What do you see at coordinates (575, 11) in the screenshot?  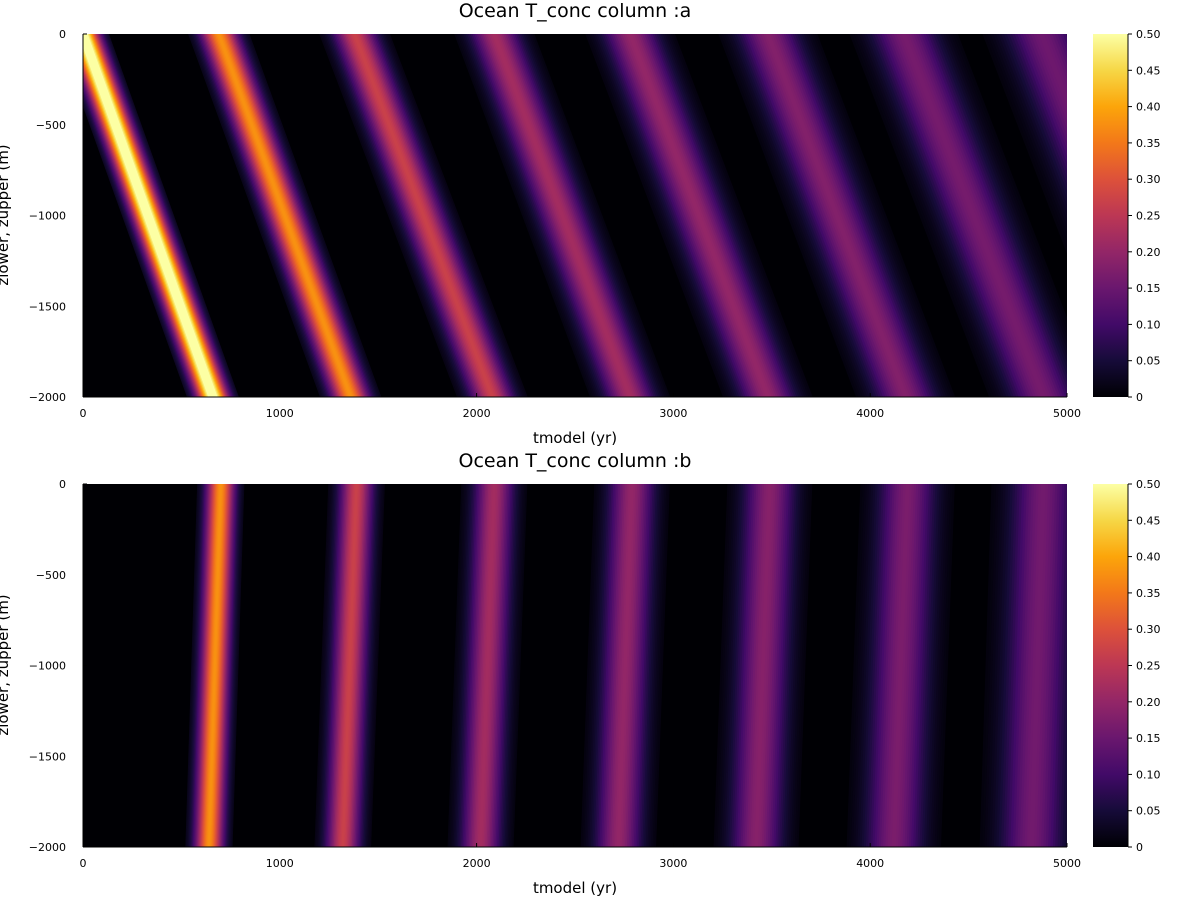 I see `chart-title: Ocean T_conc column :a` at bounding box center [575, 11].